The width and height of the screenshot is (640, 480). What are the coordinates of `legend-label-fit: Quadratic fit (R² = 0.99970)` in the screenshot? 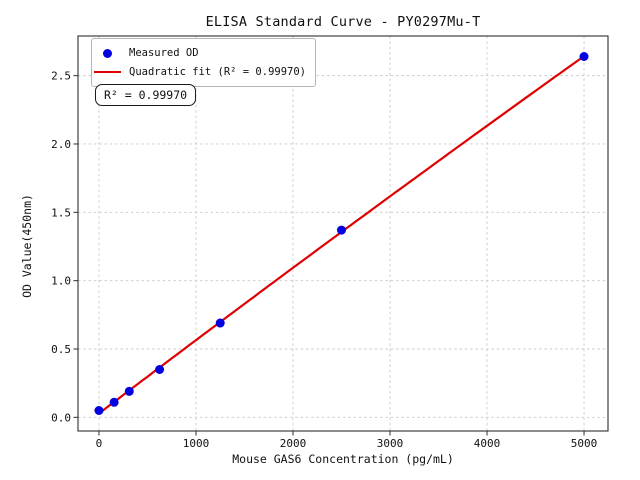 It's located at (218, 72).